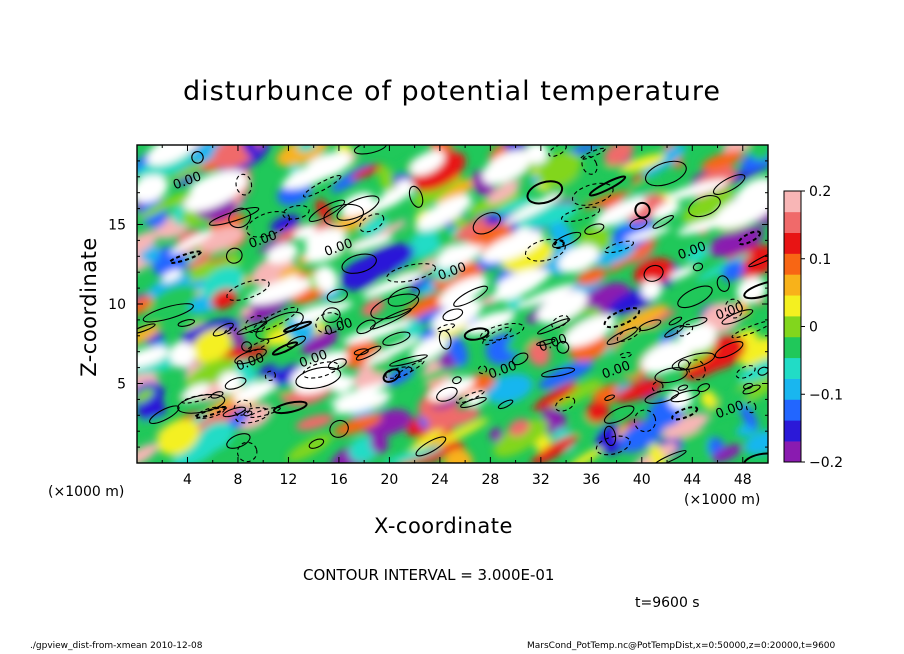  I want to click on colorbar-tick-label: 0.1, so click(820, 260).